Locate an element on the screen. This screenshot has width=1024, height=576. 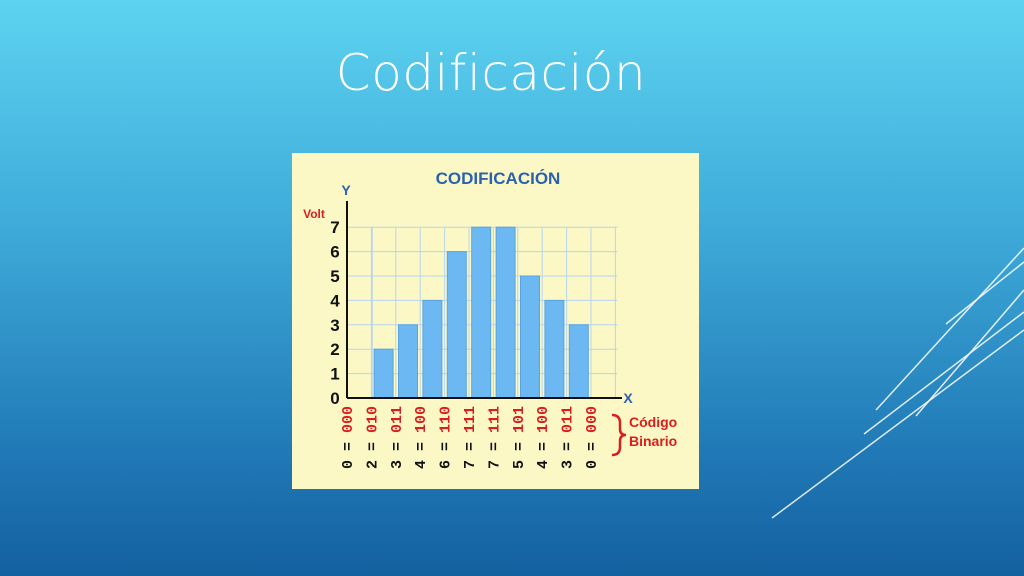
x-axis-label: X is located at coordinates (628, 398).